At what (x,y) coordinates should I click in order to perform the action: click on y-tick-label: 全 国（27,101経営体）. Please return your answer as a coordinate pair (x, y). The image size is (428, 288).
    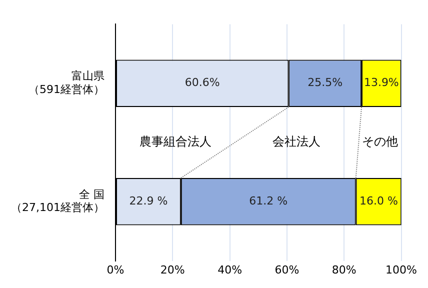
    Looking at the image, I should click on (57, 201).